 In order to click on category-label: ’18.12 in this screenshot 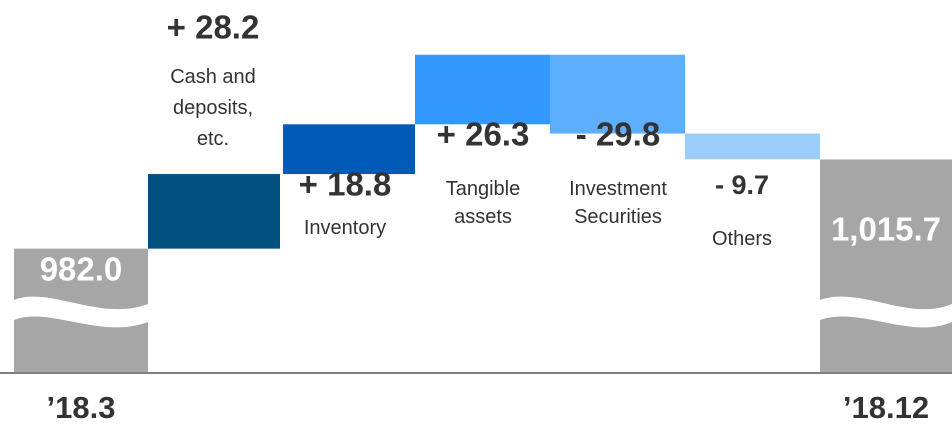, I will do `click(886, 407)`.